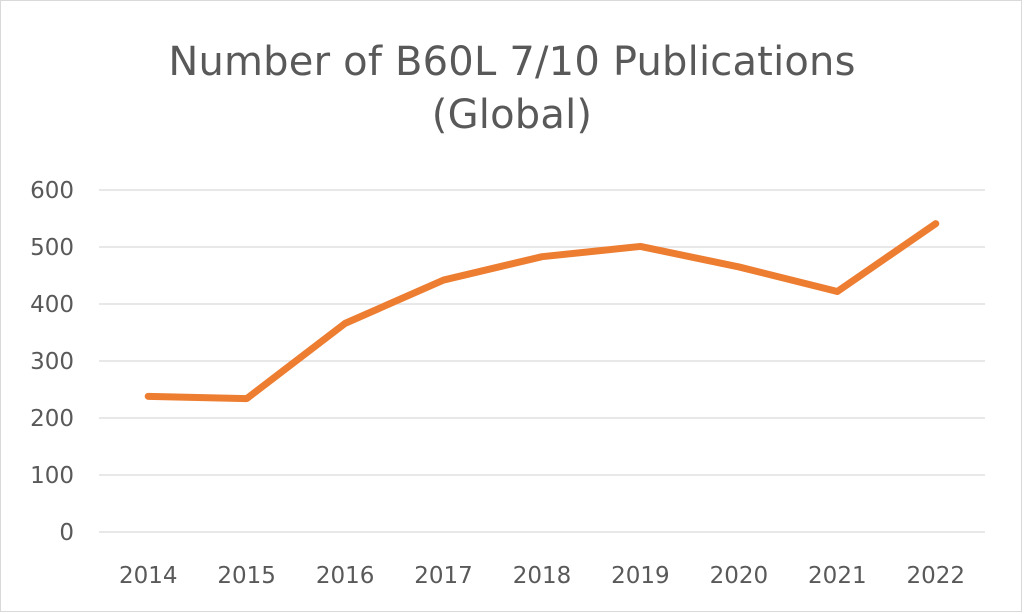 This screenshot has height=614, width=1024. I want to click on chart-title-line-2: (Global), so click(512, 115).